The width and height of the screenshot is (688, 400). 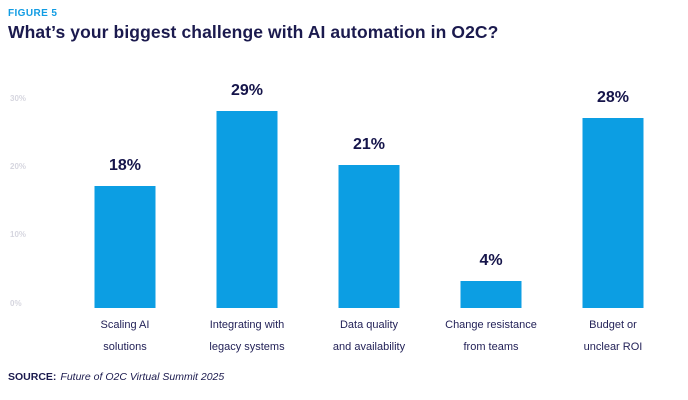 I want to click on figure-label: FIGURE 5, so click(x=33, y=13).